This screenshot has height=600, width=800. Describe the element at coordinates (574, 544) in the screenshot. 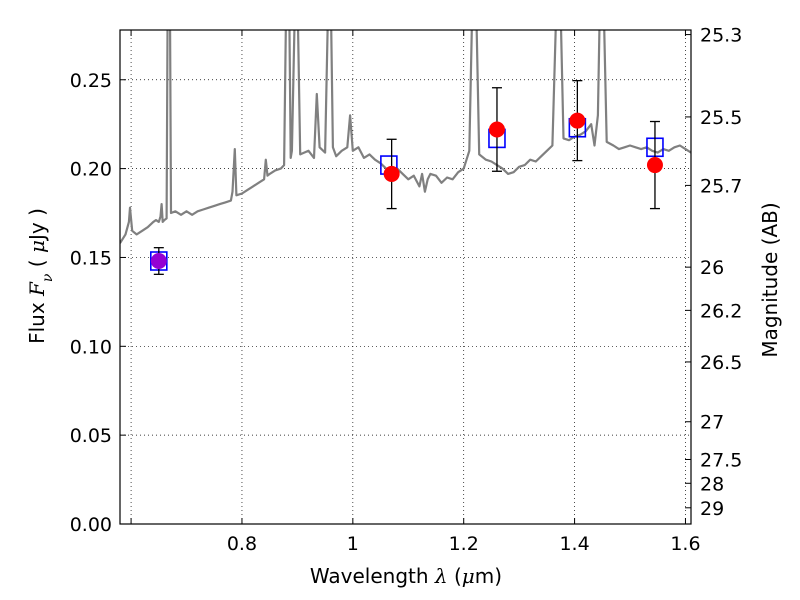

I see `x-tick-label: 1.4` at that location.